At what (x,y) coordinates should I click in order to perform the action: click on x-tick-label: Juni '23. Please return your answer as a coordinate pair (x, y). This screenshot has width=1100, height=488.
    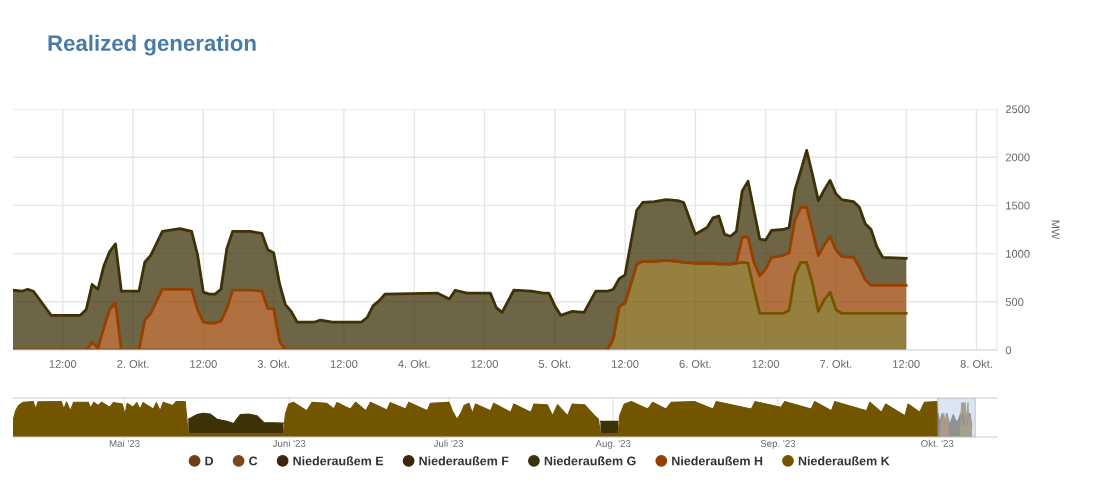
    Looking at the image, I should click on (289, 443).